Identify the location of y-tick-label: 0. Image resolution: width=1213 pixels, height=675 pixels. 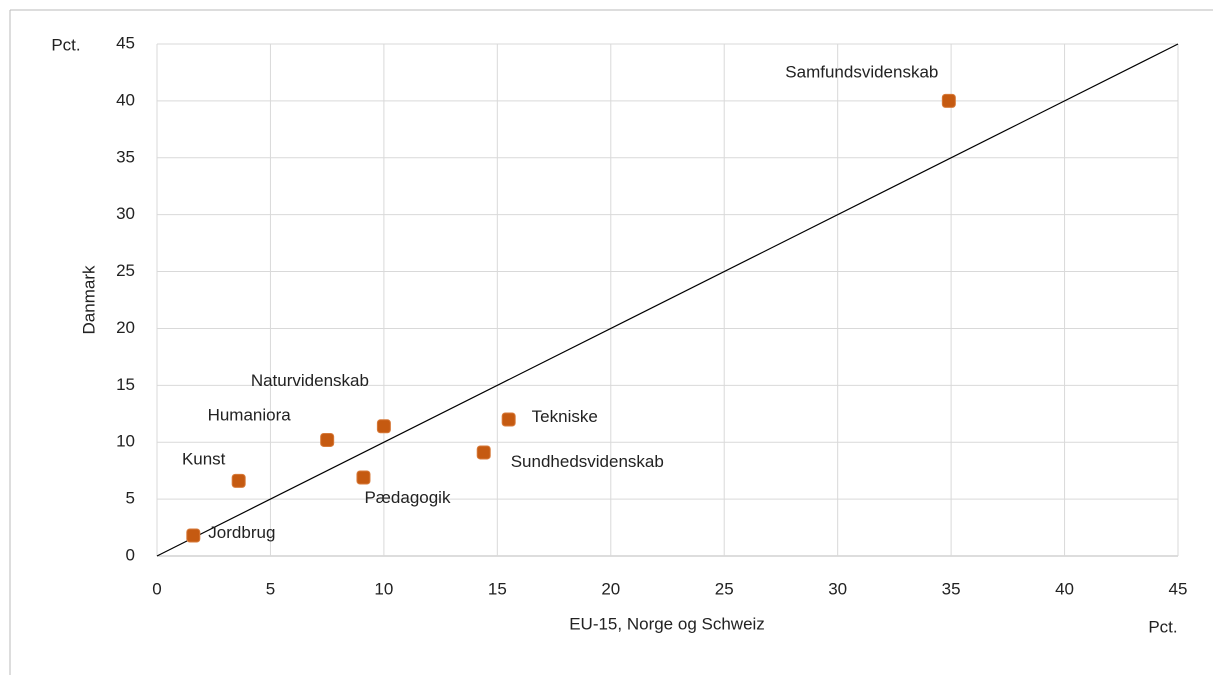
(130, 554).